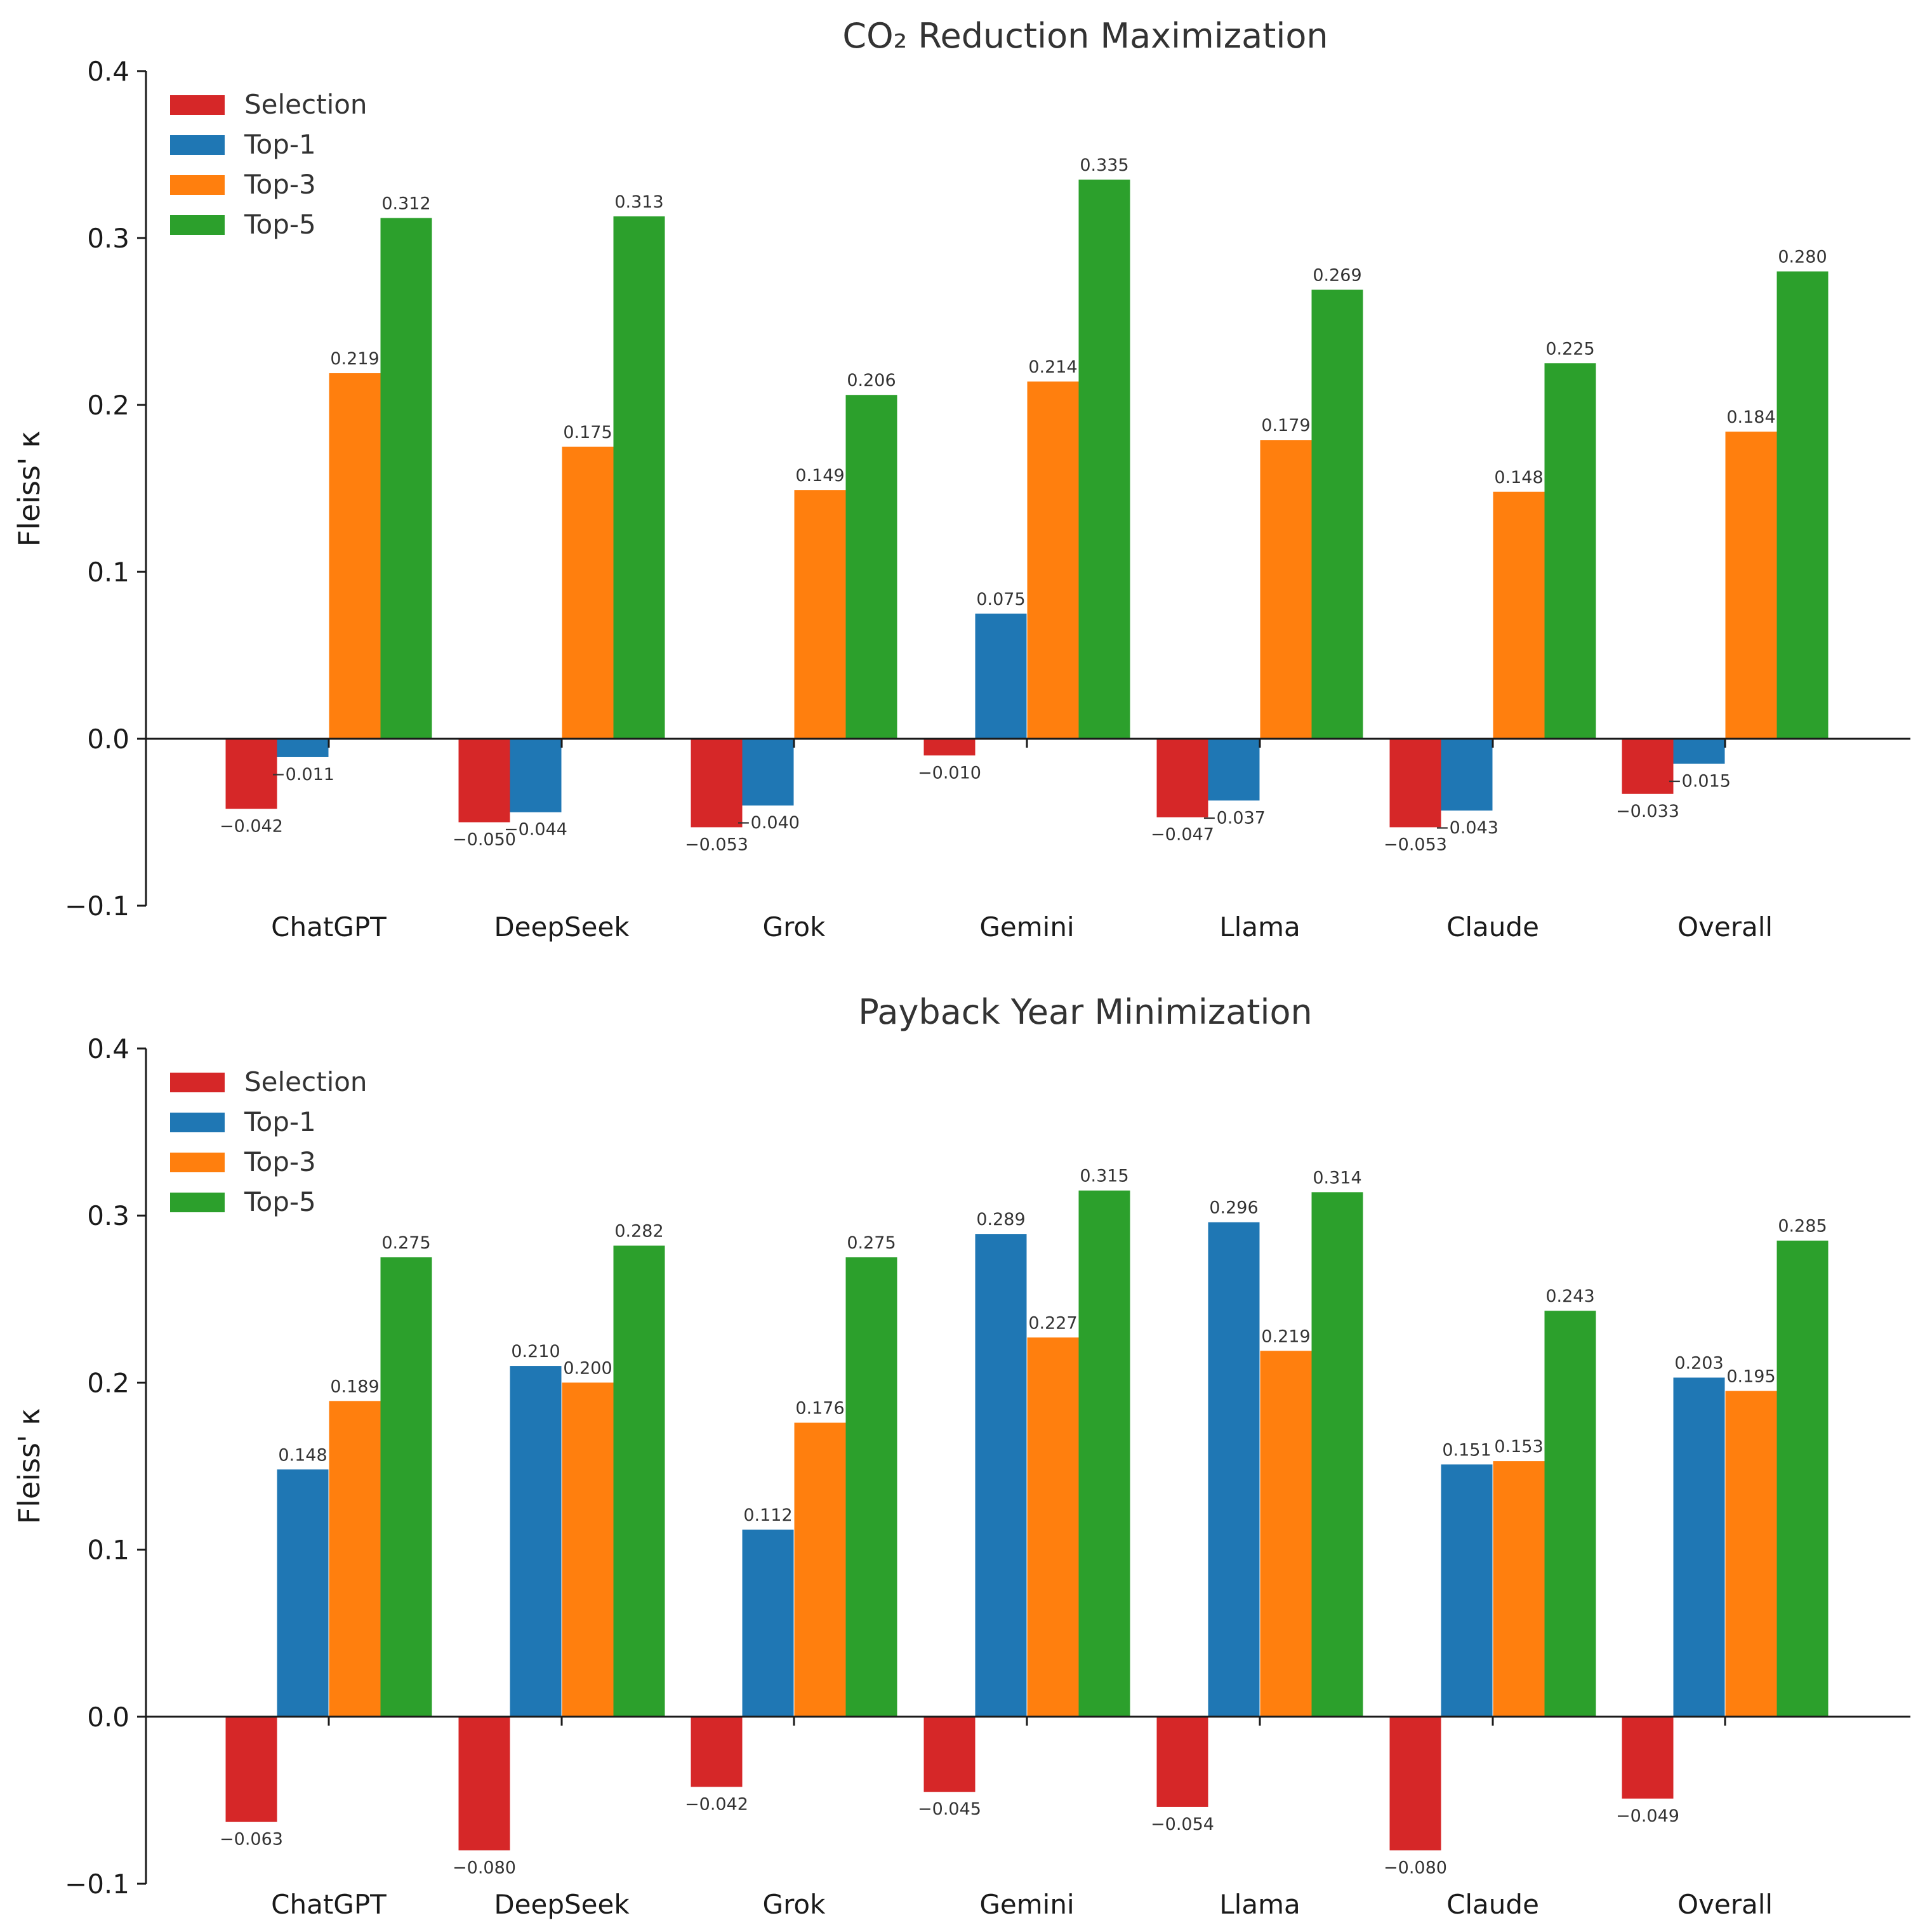 This screenshot has width=1925, height=1932. What do you see at coordinates (716, 844) in the screenshot?
I see `data-label-selection-grok: −0.053` at bounding box center [716, 844].